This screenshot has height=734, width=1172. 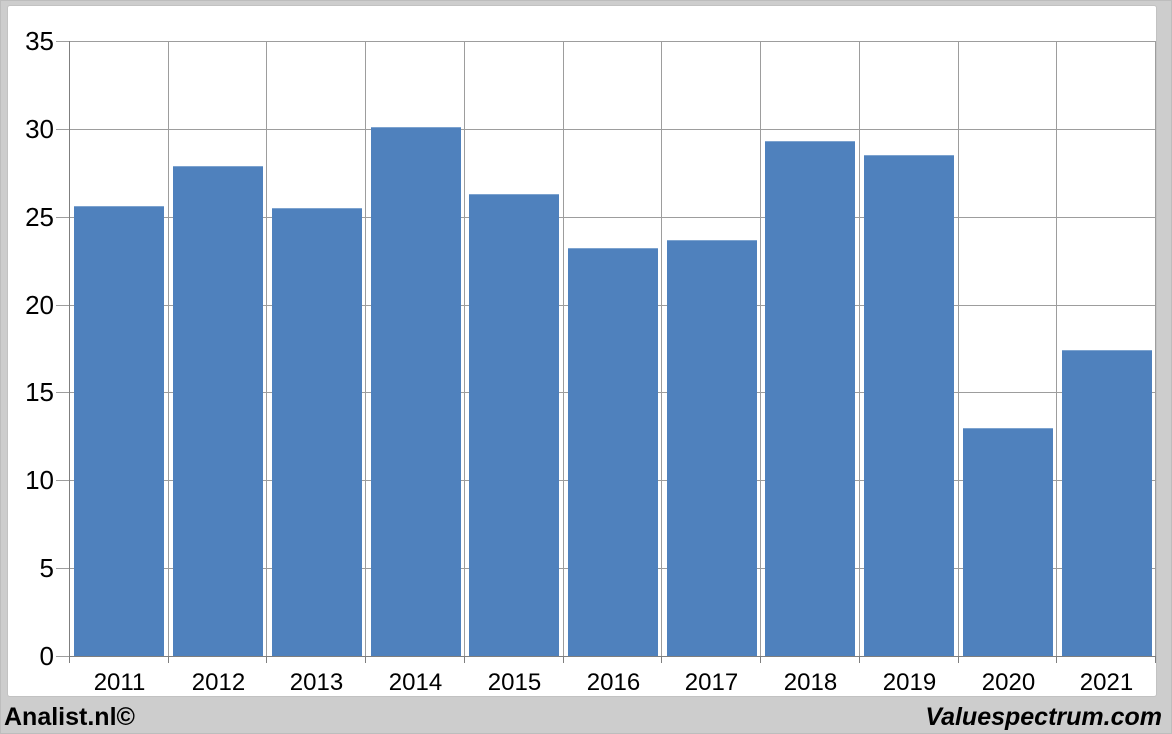 What do you see at coordinates (317, 432) in the screenshot?
I see `bar-2013` at bounding box center [317, 432].